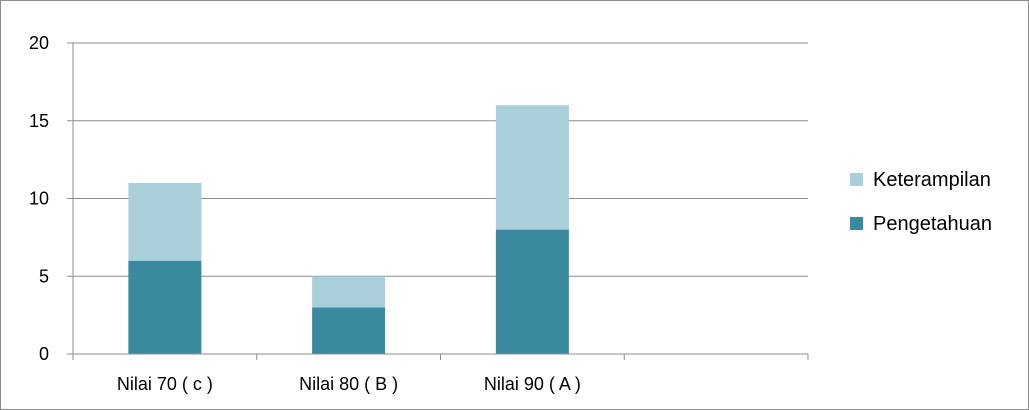  Describe the element at coordinates (39, 199) in the screenshot. I see `y-tick-label: 10` at that location.